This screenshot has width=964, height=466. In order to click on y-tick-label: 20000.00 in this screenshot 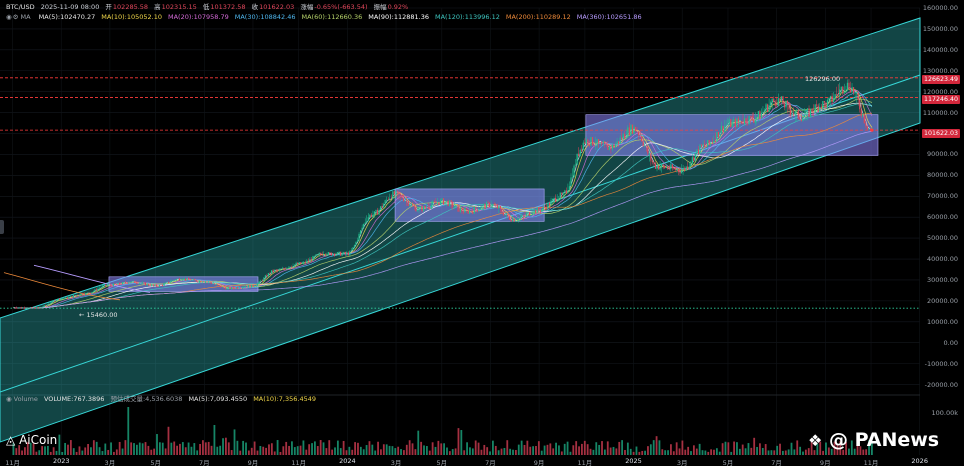, I will do `click(942, 300)`.